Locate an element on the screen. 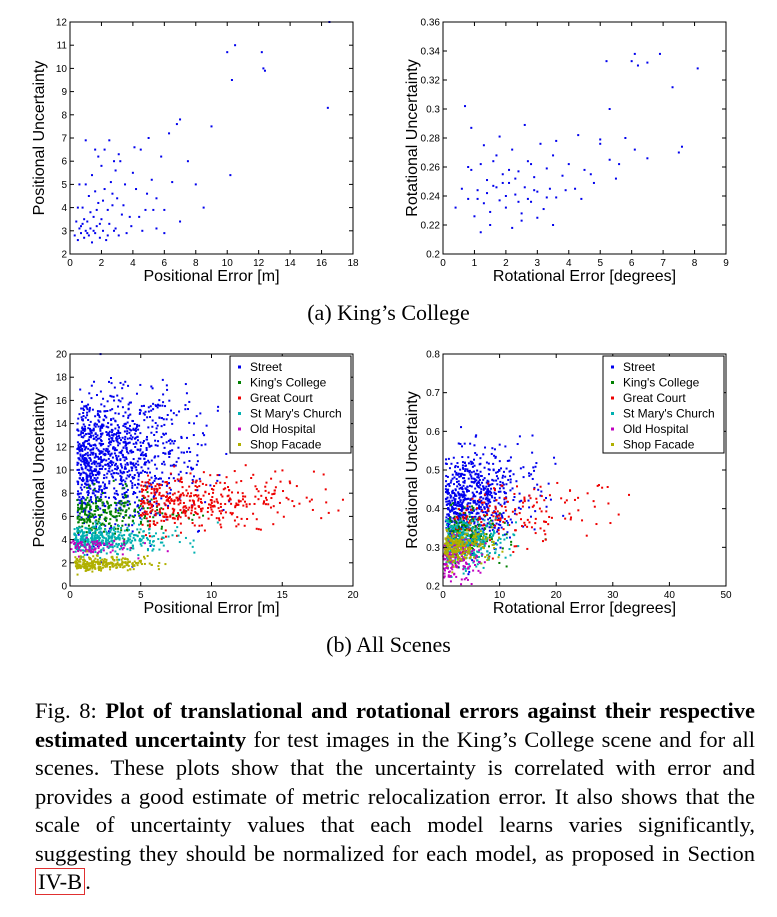  y-tick-label: 14 is located at coordinates (62, 424).